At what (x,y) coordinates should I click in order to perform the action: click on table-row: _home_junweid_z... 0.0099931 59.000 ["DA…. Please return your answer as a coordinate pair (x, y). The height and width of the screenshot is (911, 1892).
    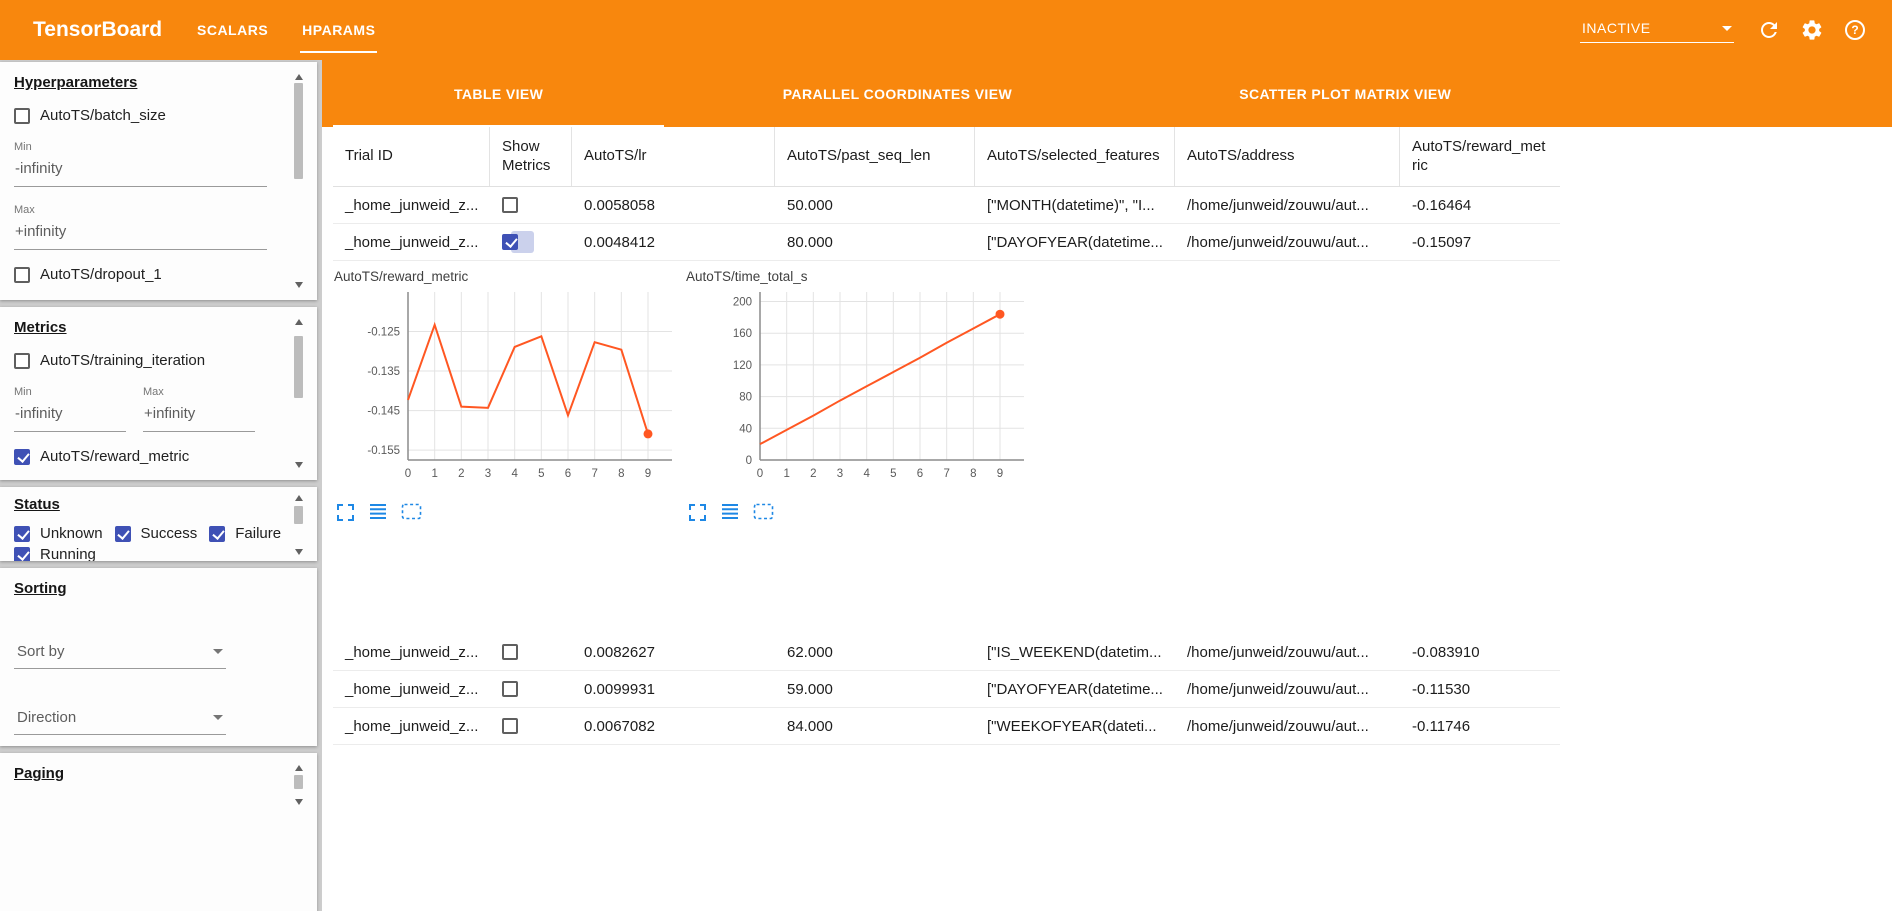
    Looking at the image, I should click on (946, 689).